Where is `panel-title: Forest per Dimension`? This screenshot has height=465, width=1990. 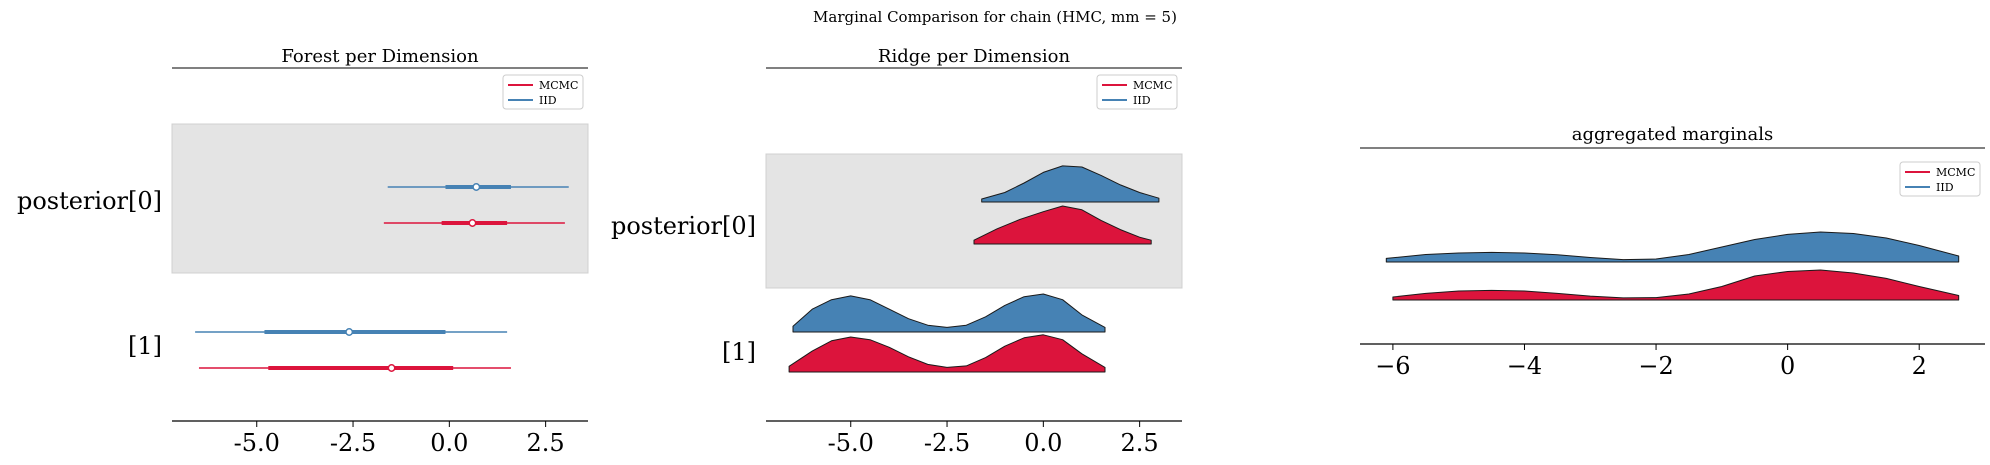
panel-title: Forest per Dimension is located at coordinates (380, 56).